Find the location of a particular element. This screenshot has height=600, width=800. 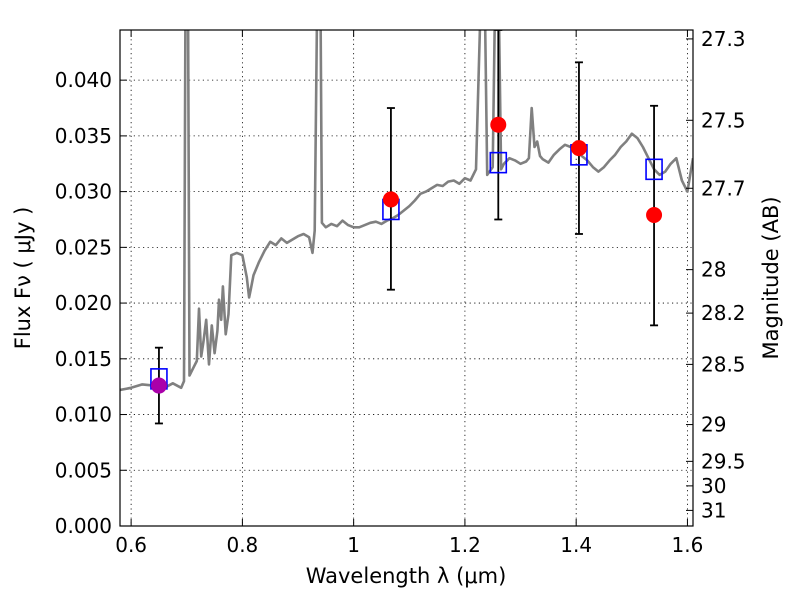

x-tick-label: 1.2 is located at coordinates (465, 545).